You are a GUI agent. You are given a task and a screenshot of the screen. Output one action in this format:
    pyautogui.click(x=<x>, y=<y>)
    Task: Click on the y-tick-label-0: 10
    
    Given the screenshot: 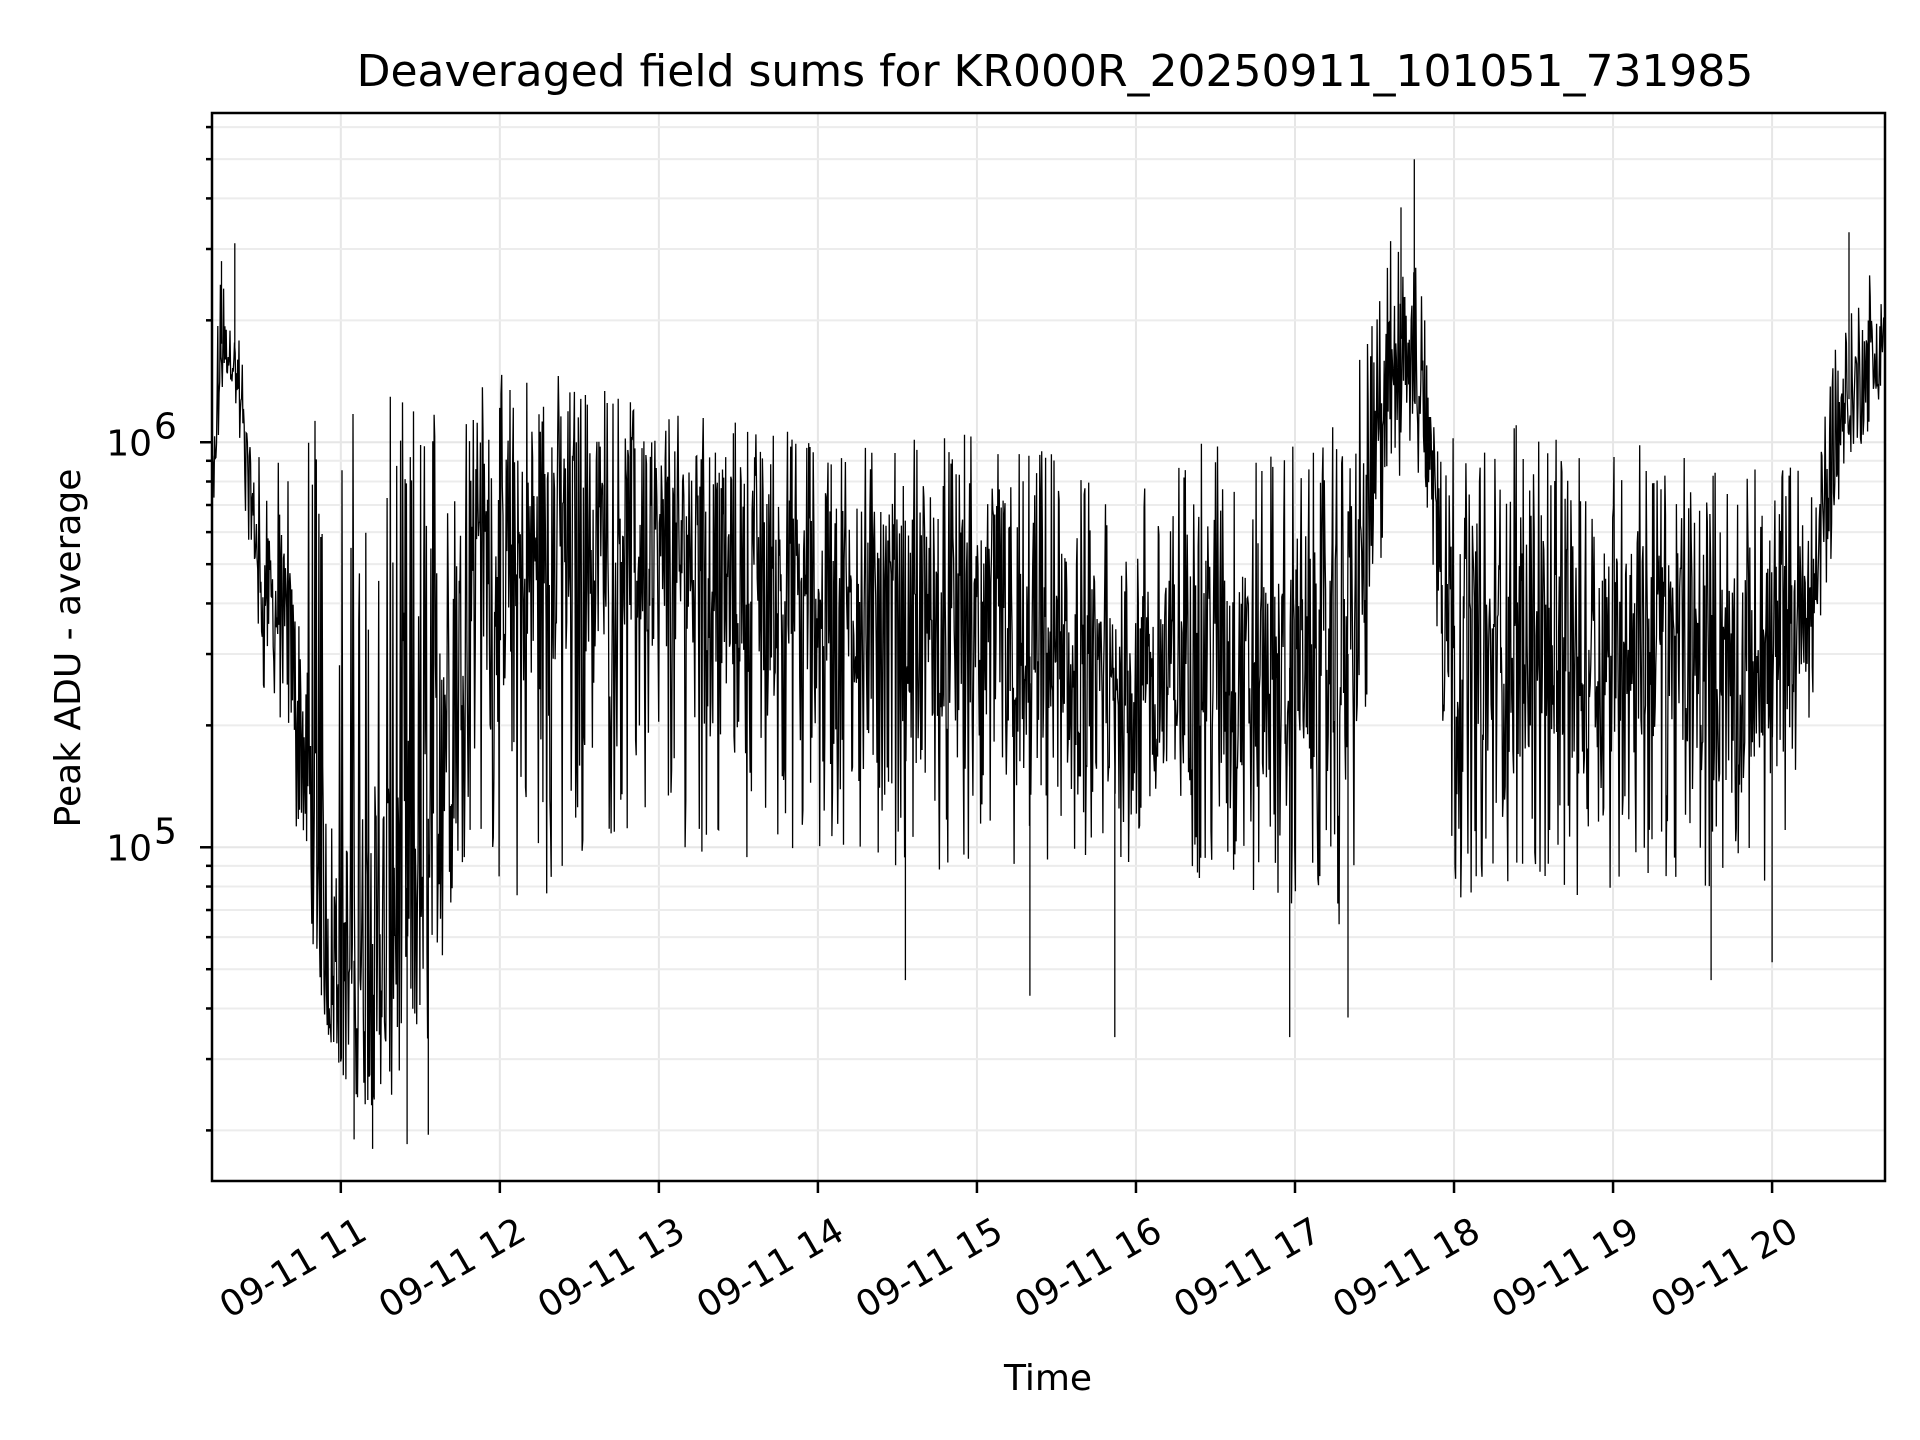 What is the action you would take?
    pyautogui.click(x=129, y=848)
    